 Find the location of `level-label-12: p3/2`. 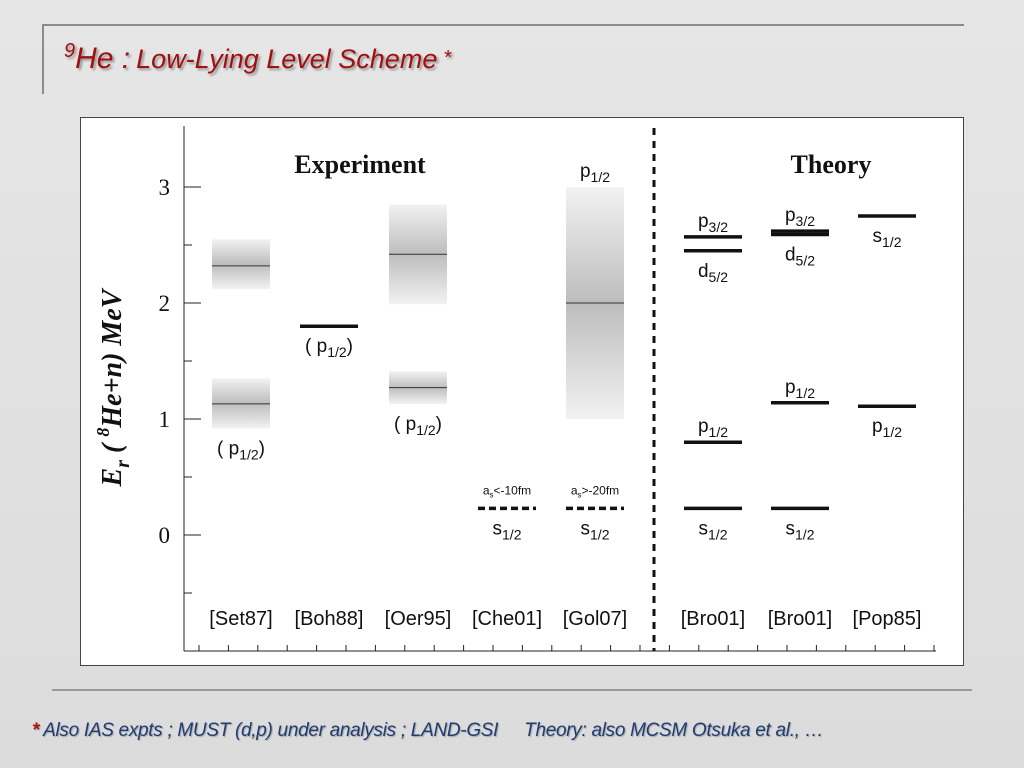

level-label-12: p3/2 is located at coordinates (800, 217).